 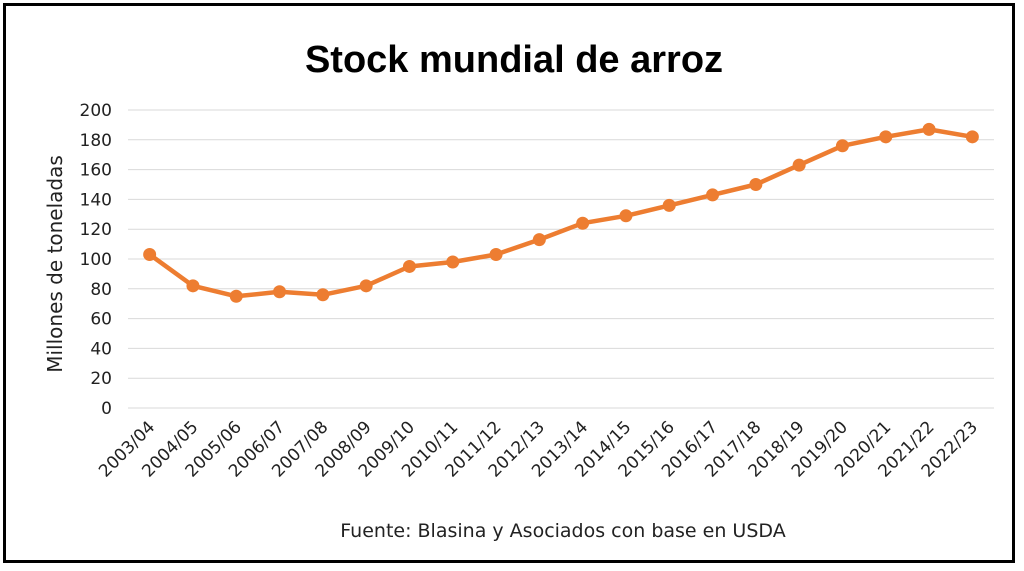 I want to click on y-tick-label: 40, so click(x=101, y=349).